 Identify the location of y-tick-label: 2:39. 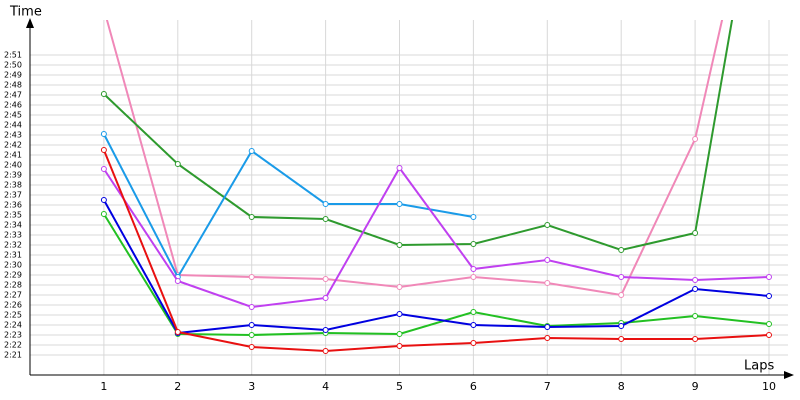
(13, 175).